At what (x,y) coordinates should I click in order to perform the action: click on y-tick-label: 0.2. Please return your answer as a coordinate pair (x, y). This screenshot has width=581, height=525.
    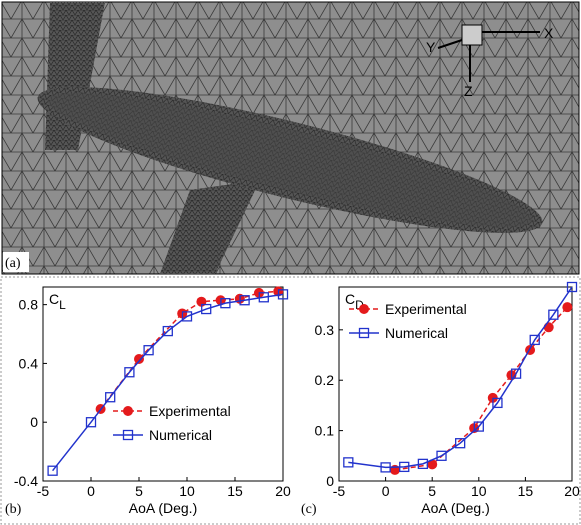
    Looking at the image, I should click on (325, 380).